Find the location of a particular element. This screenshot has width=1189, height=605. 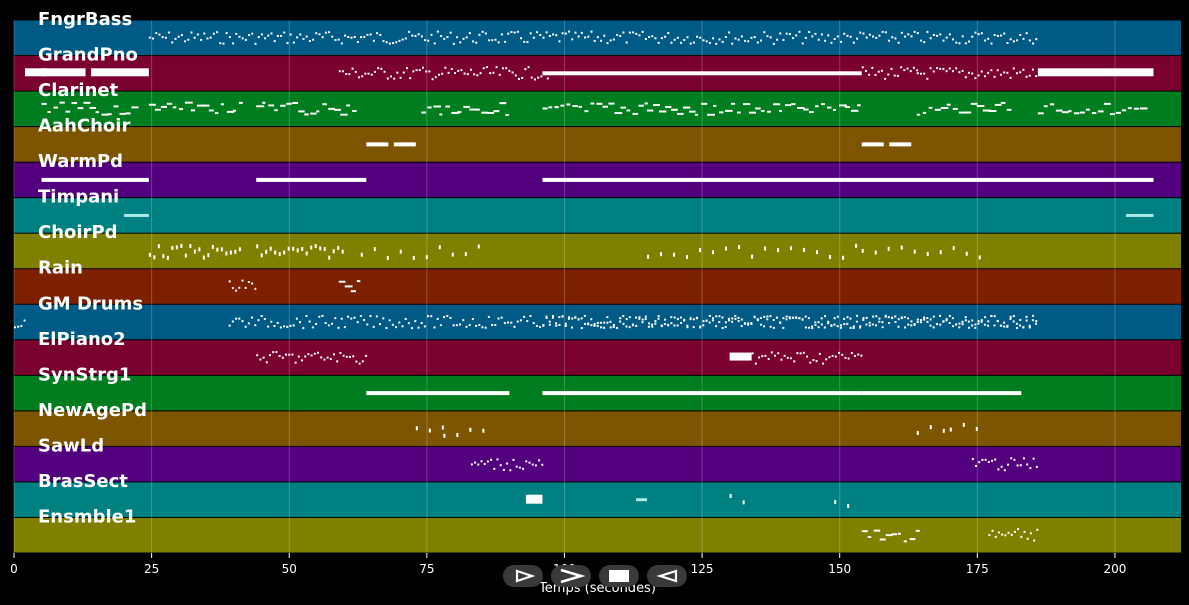

note-chord is located at coordinates (534, 499).